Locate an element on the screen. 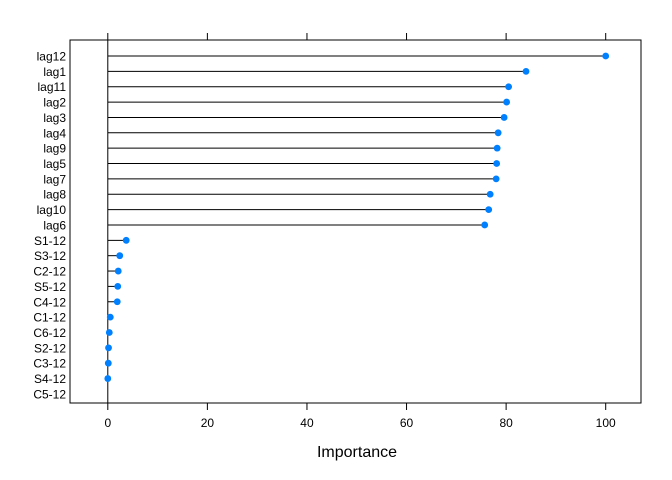  x-tick-label: 60 is located at coordinates (407, 423).